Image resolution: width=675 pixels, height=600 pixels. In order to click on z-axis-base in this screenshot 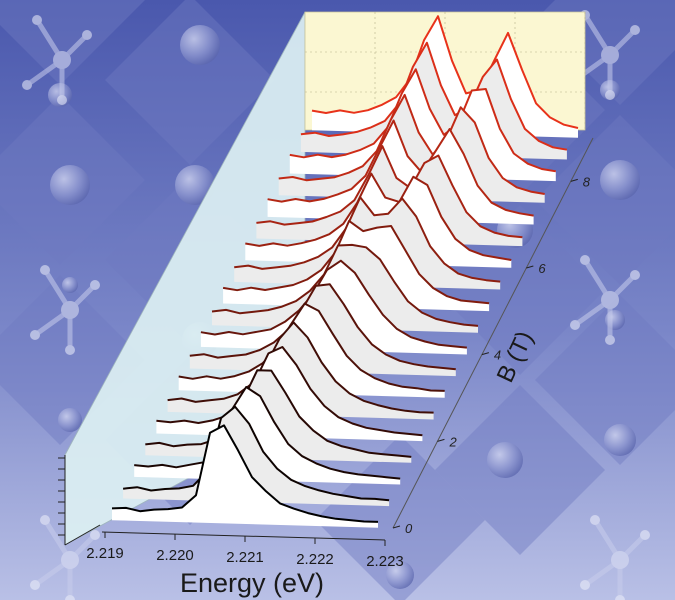, I will do `click(82, 535)`.